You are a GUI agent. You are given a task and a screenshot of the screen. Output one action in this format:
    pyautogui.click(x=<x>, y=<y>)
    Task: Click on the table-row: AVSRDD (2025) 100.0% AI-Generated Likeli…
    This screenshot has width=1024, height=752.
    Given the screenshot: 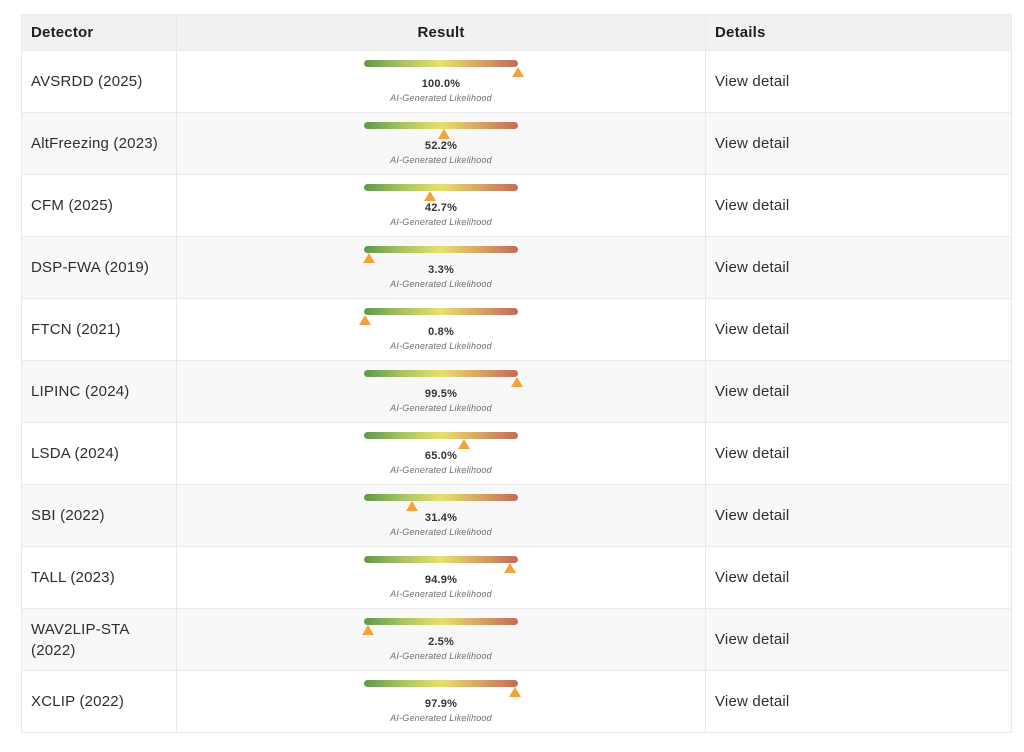 What is the action you would take?
    pyautogui.click(x=516, y=81)
    